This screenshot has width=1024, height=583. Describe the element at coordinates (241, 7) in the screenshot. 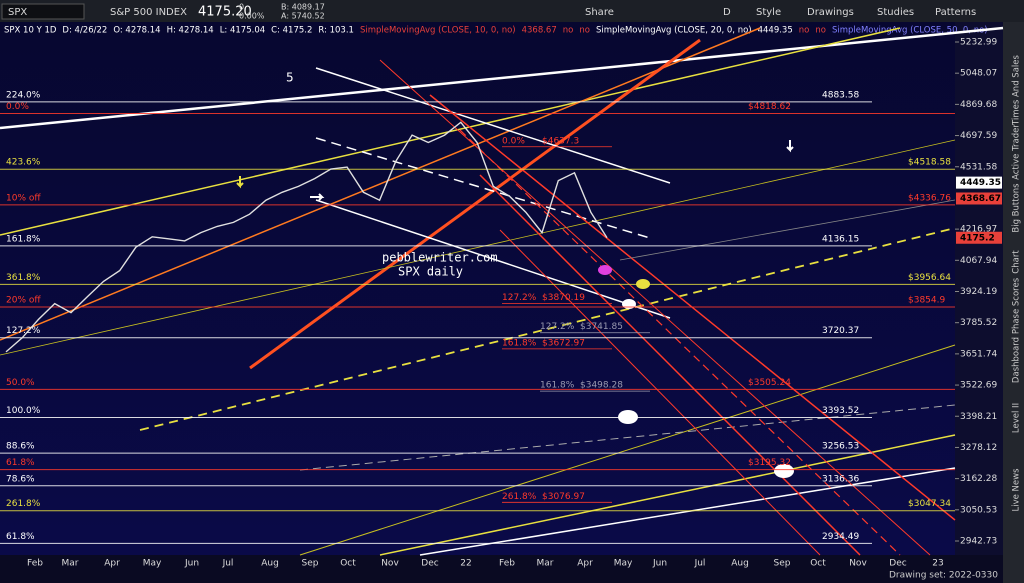

I see `change: 0` at that location.